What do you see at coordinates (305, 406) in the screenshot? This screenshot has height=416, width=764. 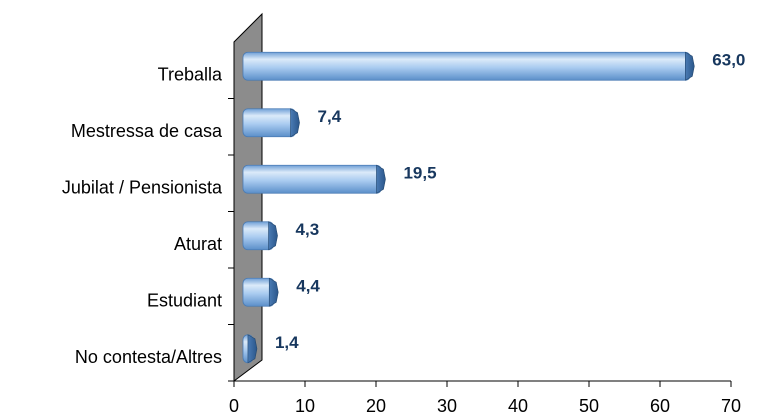 I see `x-tick-label: 10` at bounding box center [305, 406].